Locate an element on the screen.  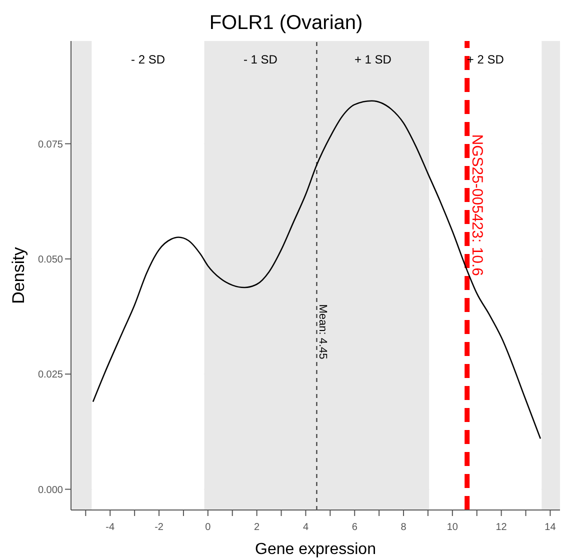
x-tick-label: 4 is located at coordinates (305, 527).